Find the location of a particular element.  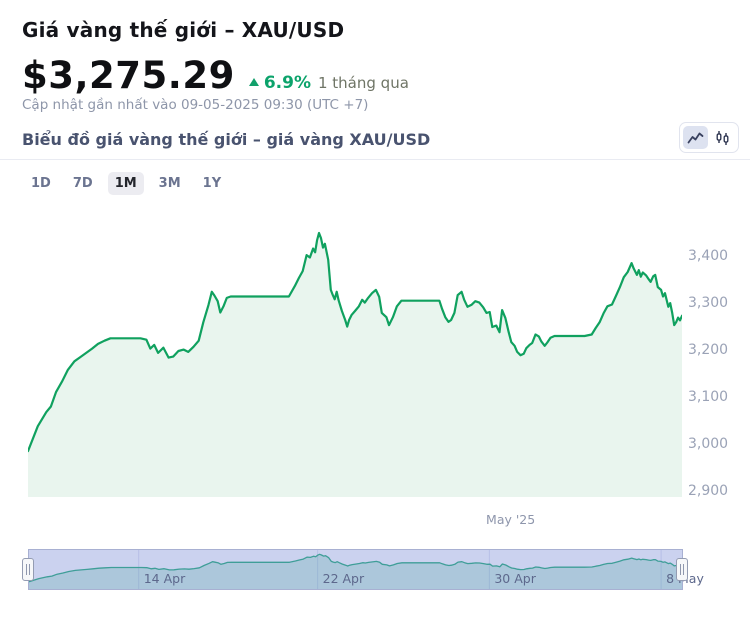

y-tick-label: 2,900 is located at coordinates (708, 491).